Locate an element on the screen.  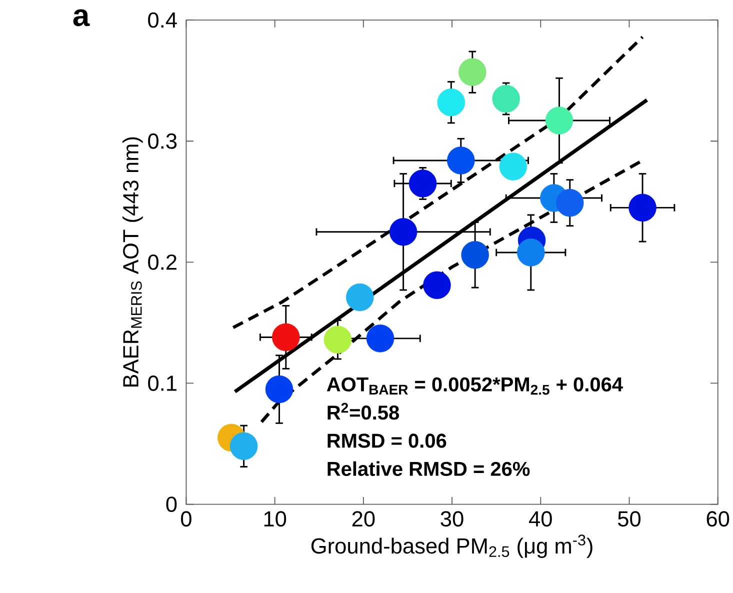
x-tick-label: 40 is located at coordinates (540, 519).